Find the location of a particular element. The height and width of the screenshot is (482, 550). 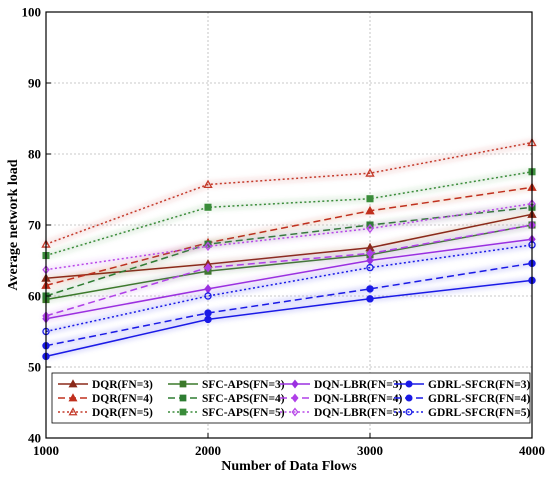

y-tick-label: 90 is located at coordinates (34, 83).